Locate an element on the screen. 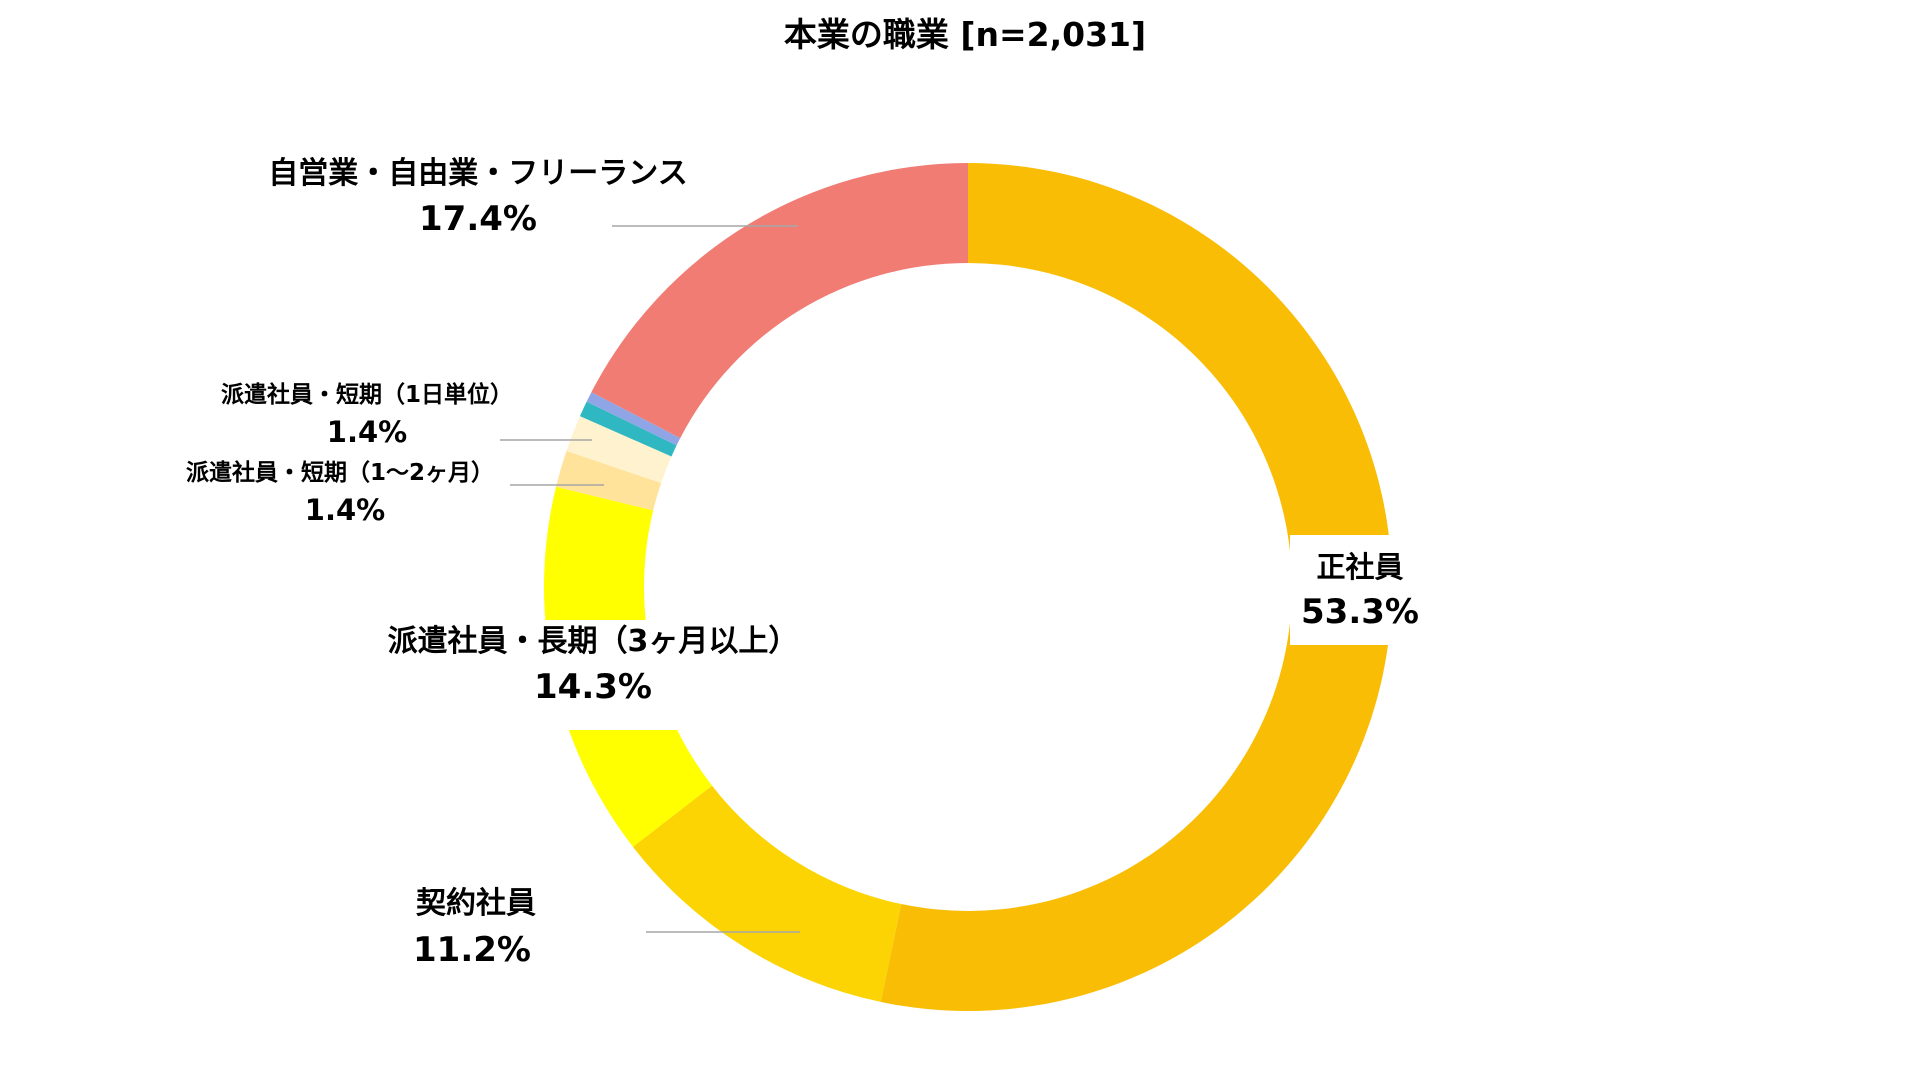 The height and width of the screenshot is (1080, 1920). slice-1-label: 契約社員 is located at coordinates (476, 903).